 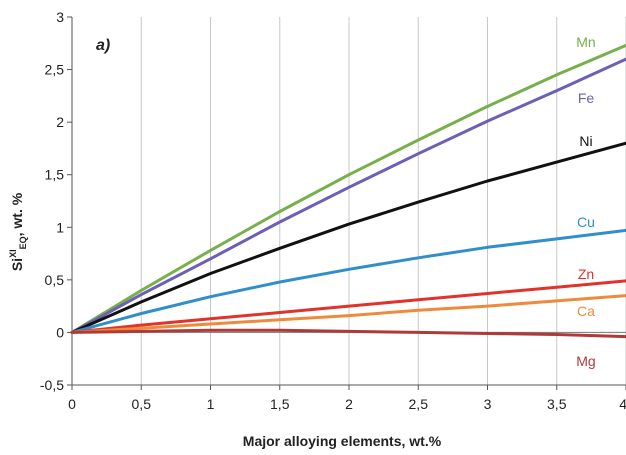 What do you see at coordinates (586, 98) in the screenshot?
I see `series-label-fe: Fe` at bounding box center [586, 98].